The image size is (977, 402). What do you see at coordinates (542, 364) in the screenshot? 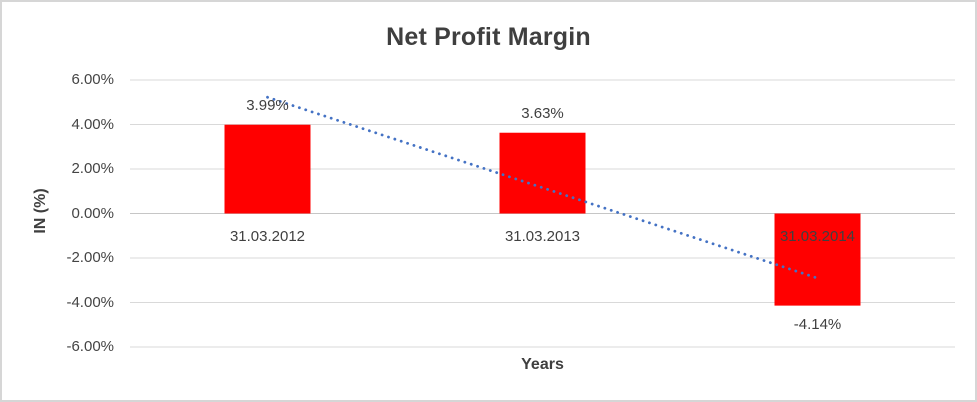
I see `x-axis-title: Years` at bounding box center [542, 364].